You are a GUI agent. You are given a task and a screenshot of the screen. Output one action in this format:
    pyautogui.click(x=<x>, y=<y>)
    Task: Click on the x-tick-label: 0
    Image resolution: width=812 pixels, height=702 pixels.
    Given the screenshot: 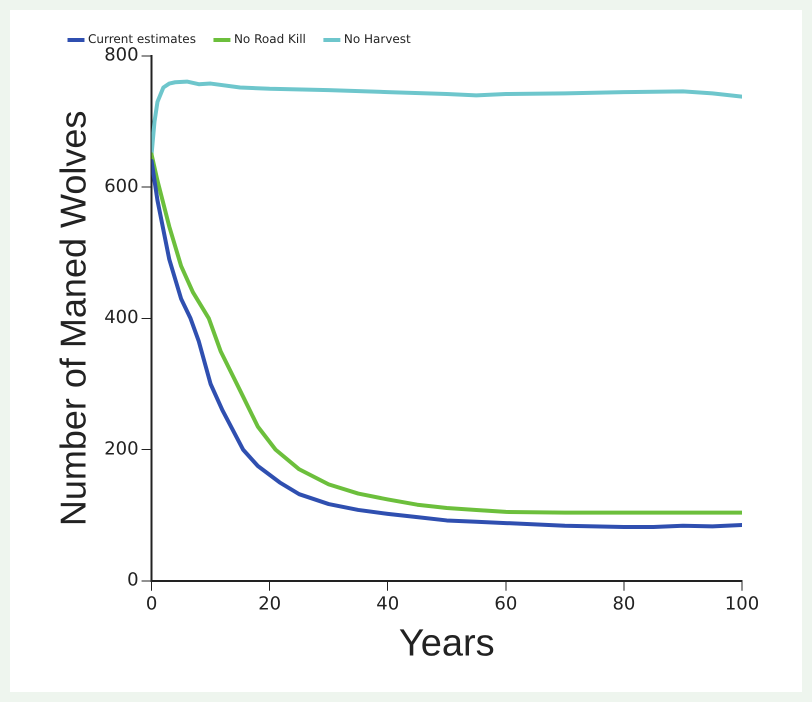 What is the action you would take?
    pyautogui.click(x=152, y=603)
    